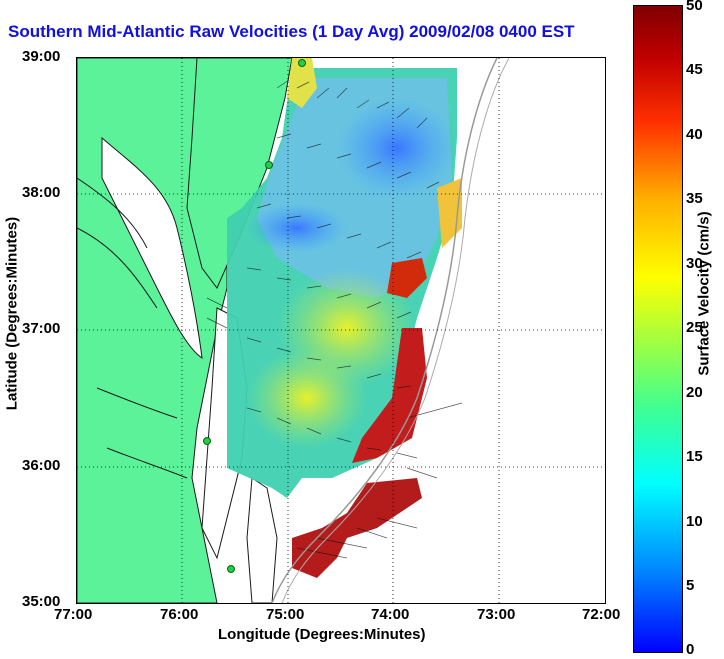 The width and height of the screenshot is (724, 659). What do you see at coordinates (322, 634) in the screenshot?
I see `x-axis-label: Longitude (Degrees:Minutes)` at bounding box center [322, 634].